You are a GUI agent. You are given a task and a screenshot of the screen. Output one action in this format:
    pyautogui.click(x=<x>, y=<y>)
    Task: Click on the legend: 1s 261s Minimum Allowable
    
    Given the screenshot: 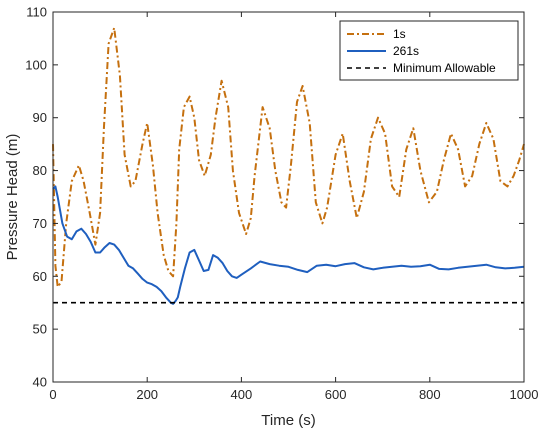 What is the action you would take?
    pyautogui.click(x=429, y=50)
    